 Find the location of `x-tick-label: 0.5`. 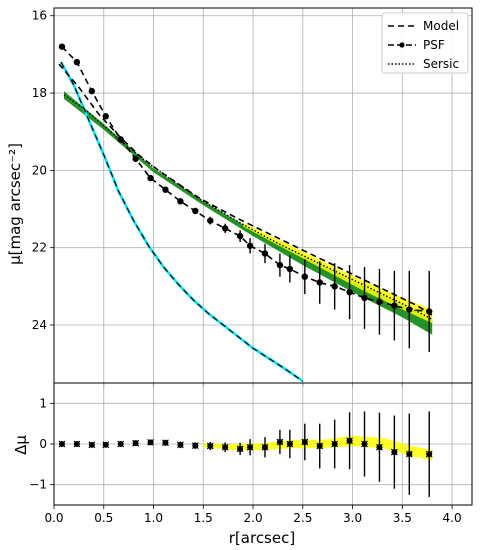

x-tick-label: 0.5 is located at coordinates (103, 518).